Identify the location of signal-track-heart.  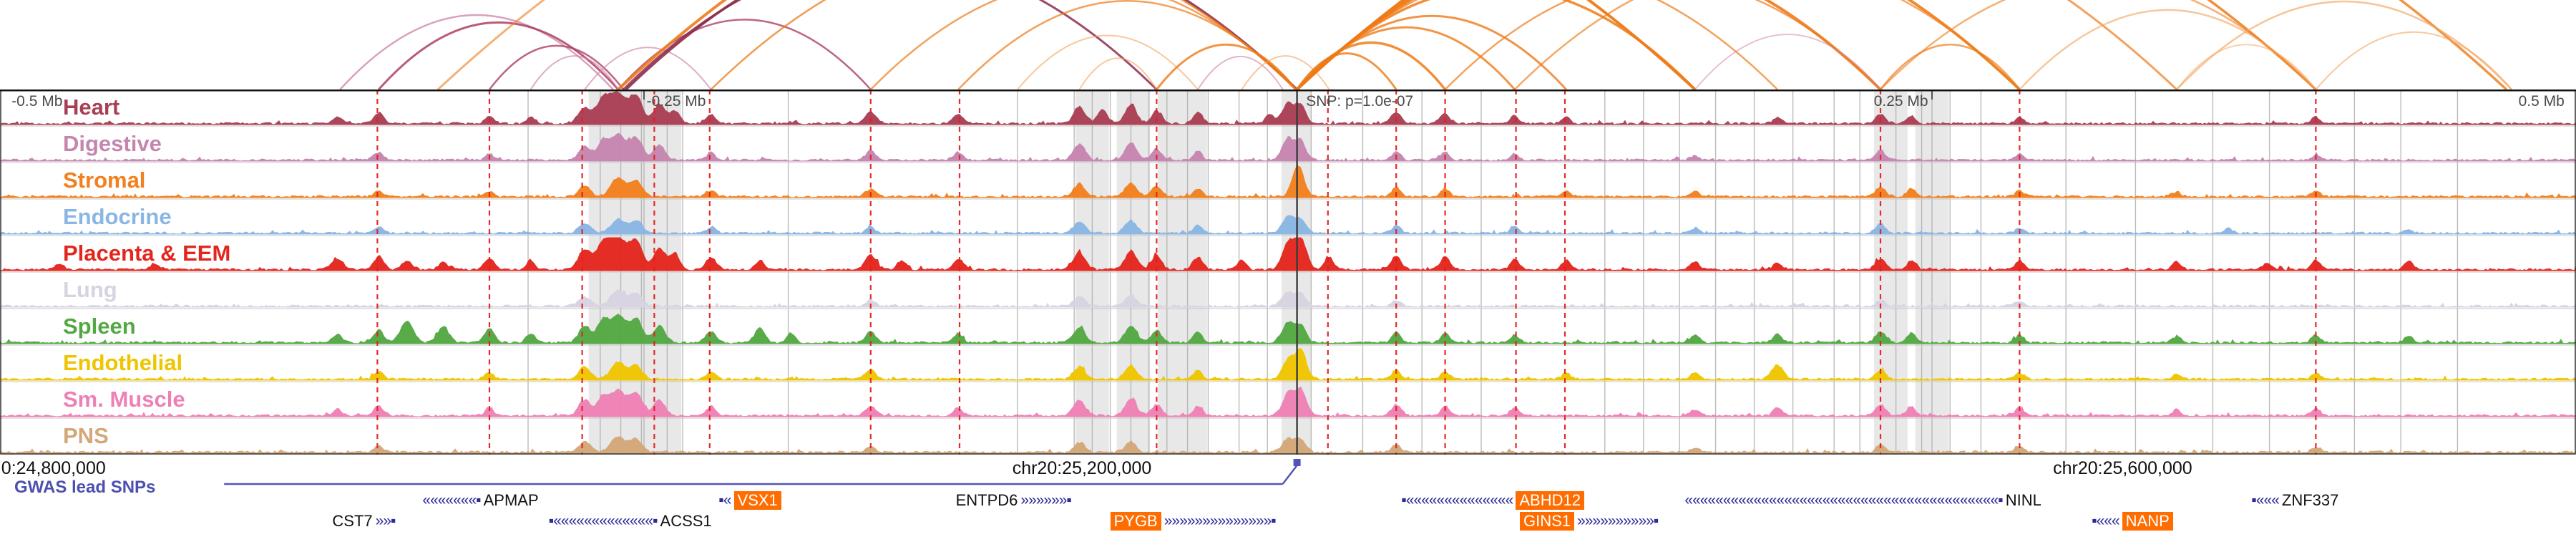
(1288, 108).